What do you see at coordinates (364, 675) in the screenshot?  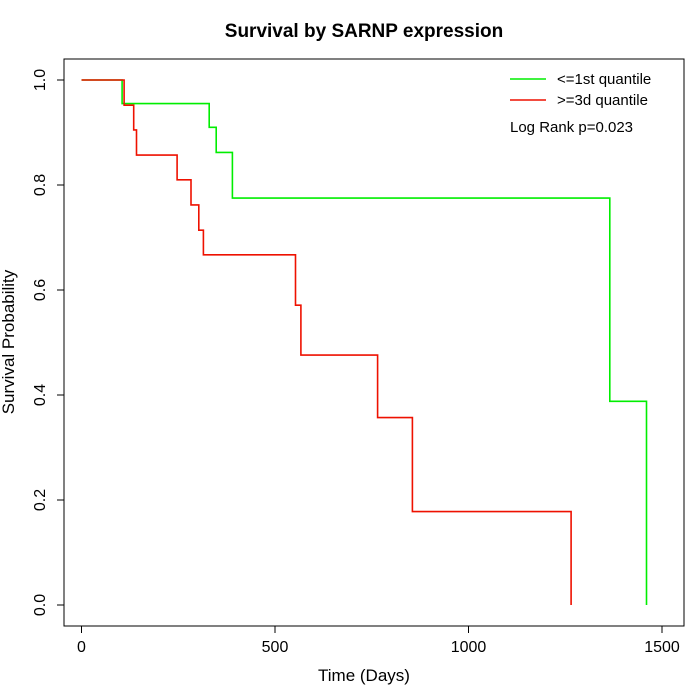 I see `x-axis-label: Time (Days)` at bounding box center [364, 675].